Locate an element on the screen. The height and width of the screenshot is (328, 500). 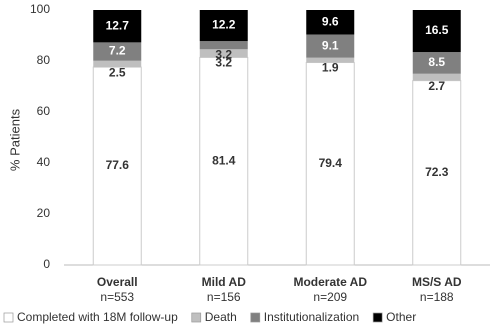
y-tick-label: 0 is located at coordinates (46, 264).